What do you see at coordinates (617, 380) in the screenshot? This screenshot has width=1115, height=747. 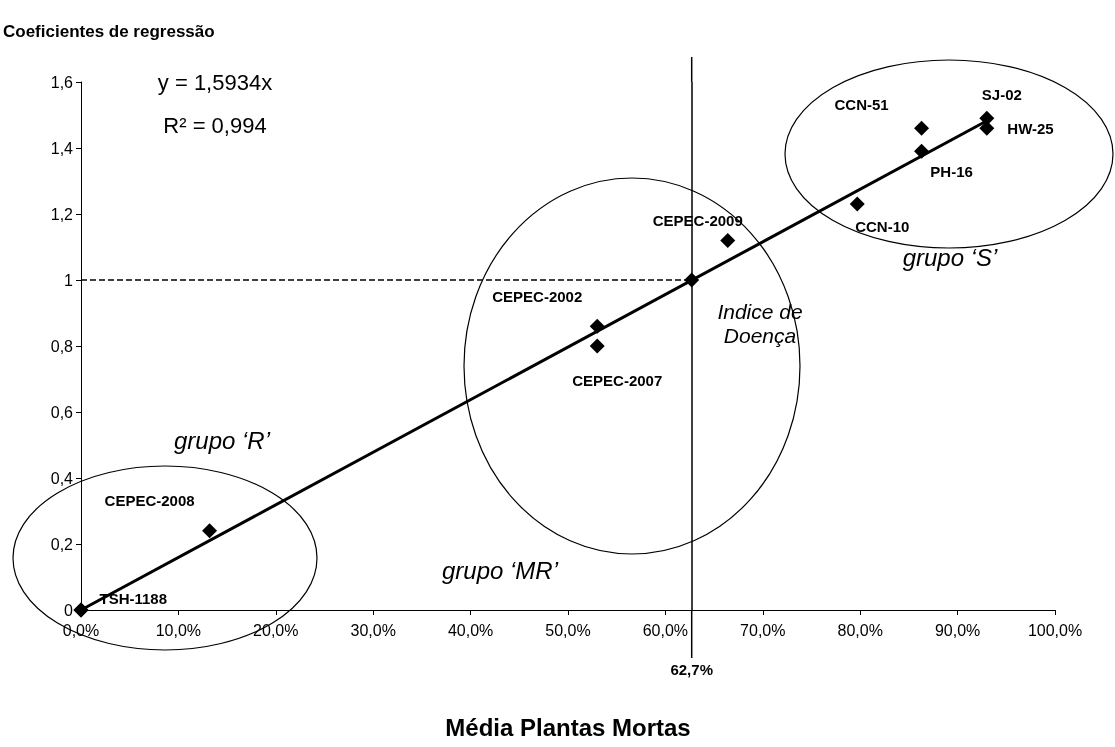 I see `text: CEPEC-2007` at bounding box center [617, 380].